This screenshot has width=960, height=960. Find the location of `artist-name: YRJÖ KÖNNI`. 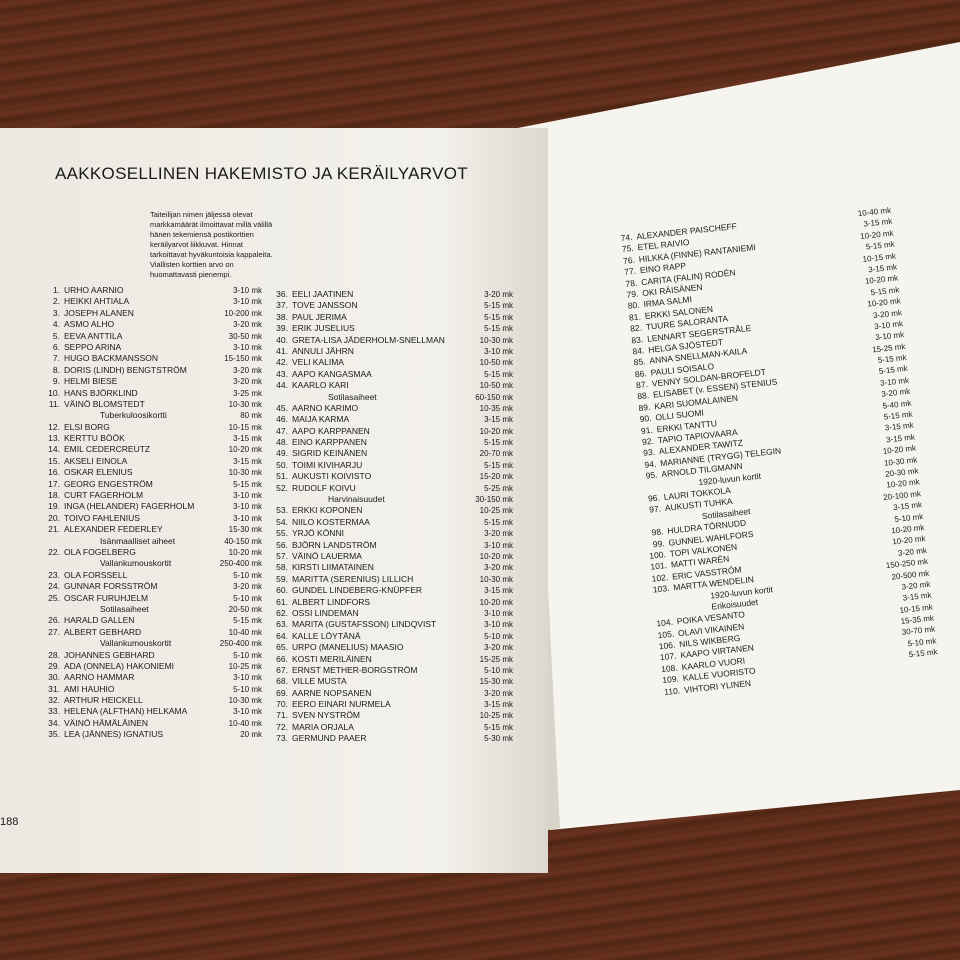

artist-name: YRJÖ KÖNNI is located at coordinates (318, 533).